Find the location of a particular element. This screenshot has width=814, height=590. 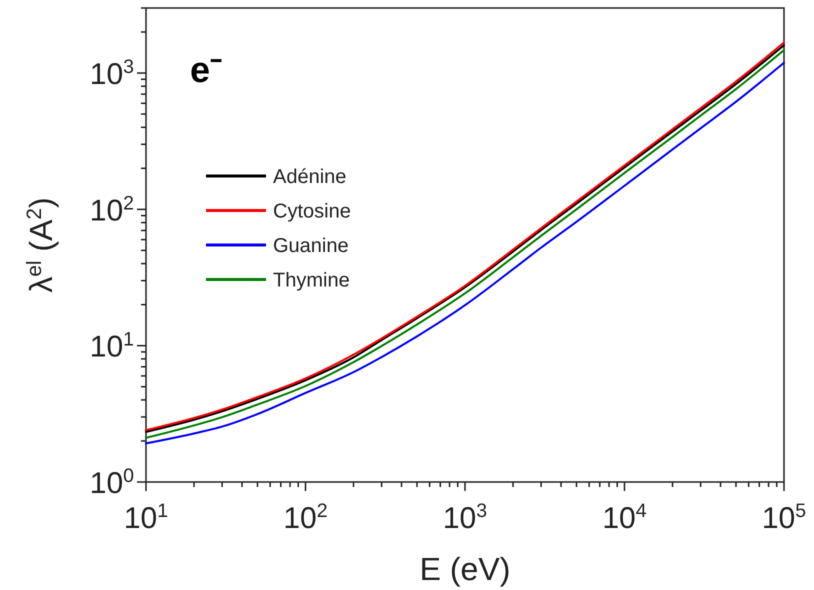

y-tick-label: 10$^{3}$ is located at coordinates (112, 74).